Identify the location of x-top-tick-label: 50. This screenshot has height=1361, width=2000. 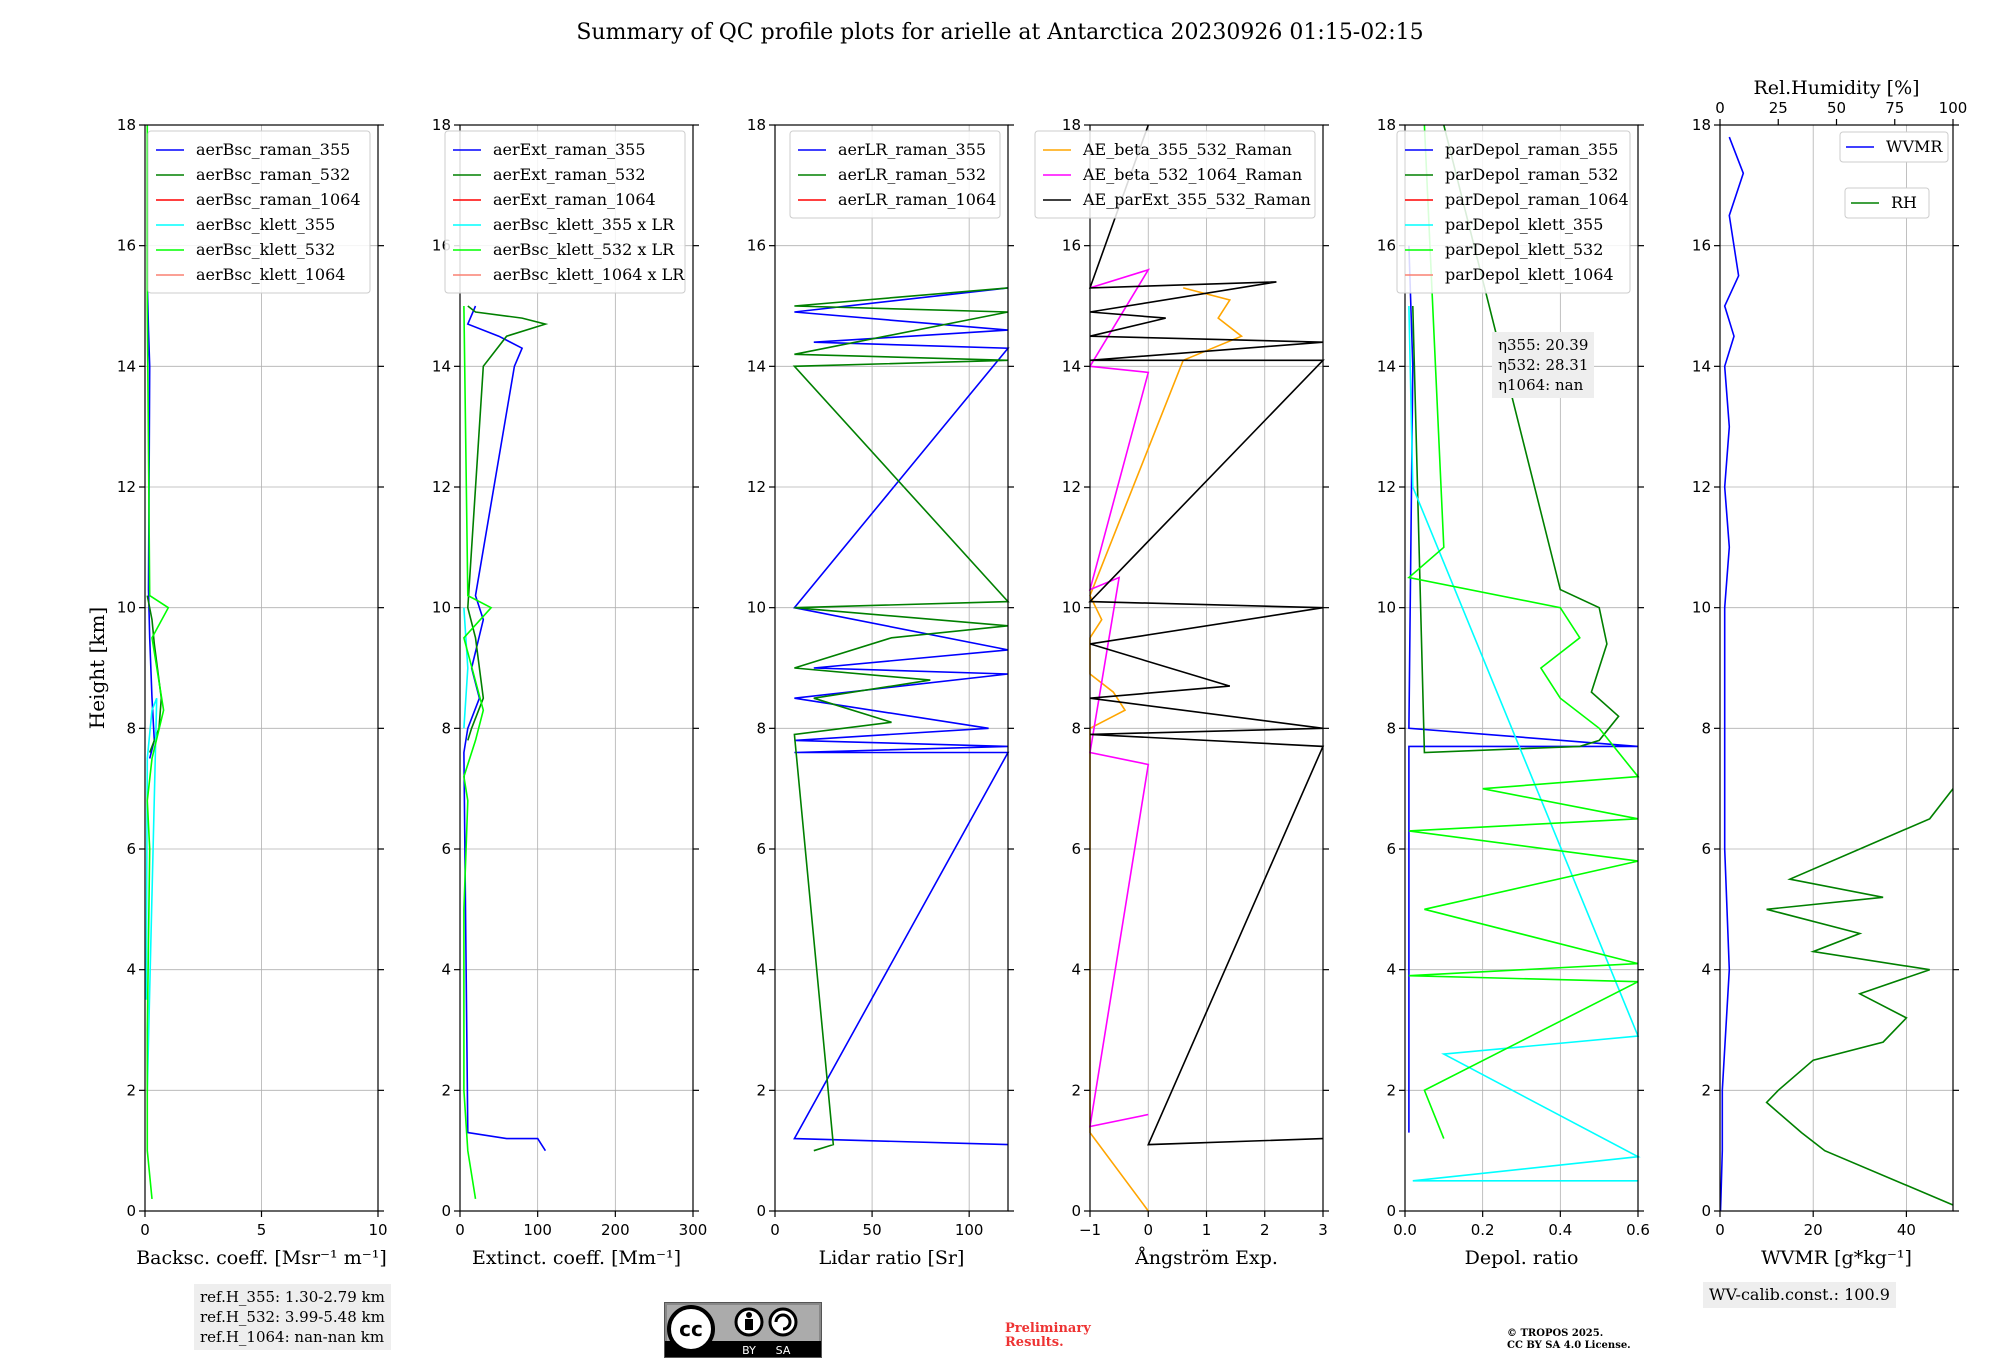
(1836, 108).